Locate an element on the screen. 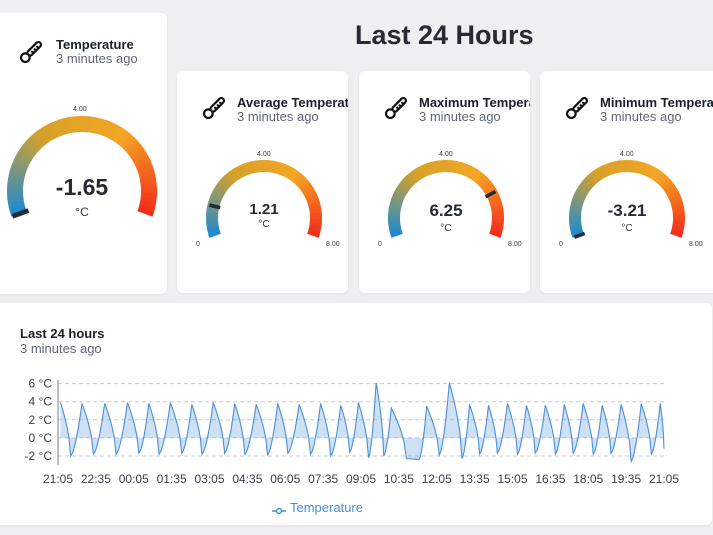  page-title: Last 24 Hours is located at coordinates (444, 35).